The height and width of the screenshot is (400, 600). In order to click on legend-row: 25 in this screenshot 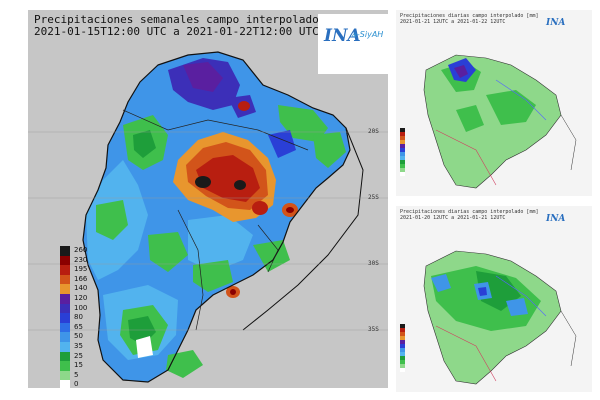, I will do `click(82, 356)`.